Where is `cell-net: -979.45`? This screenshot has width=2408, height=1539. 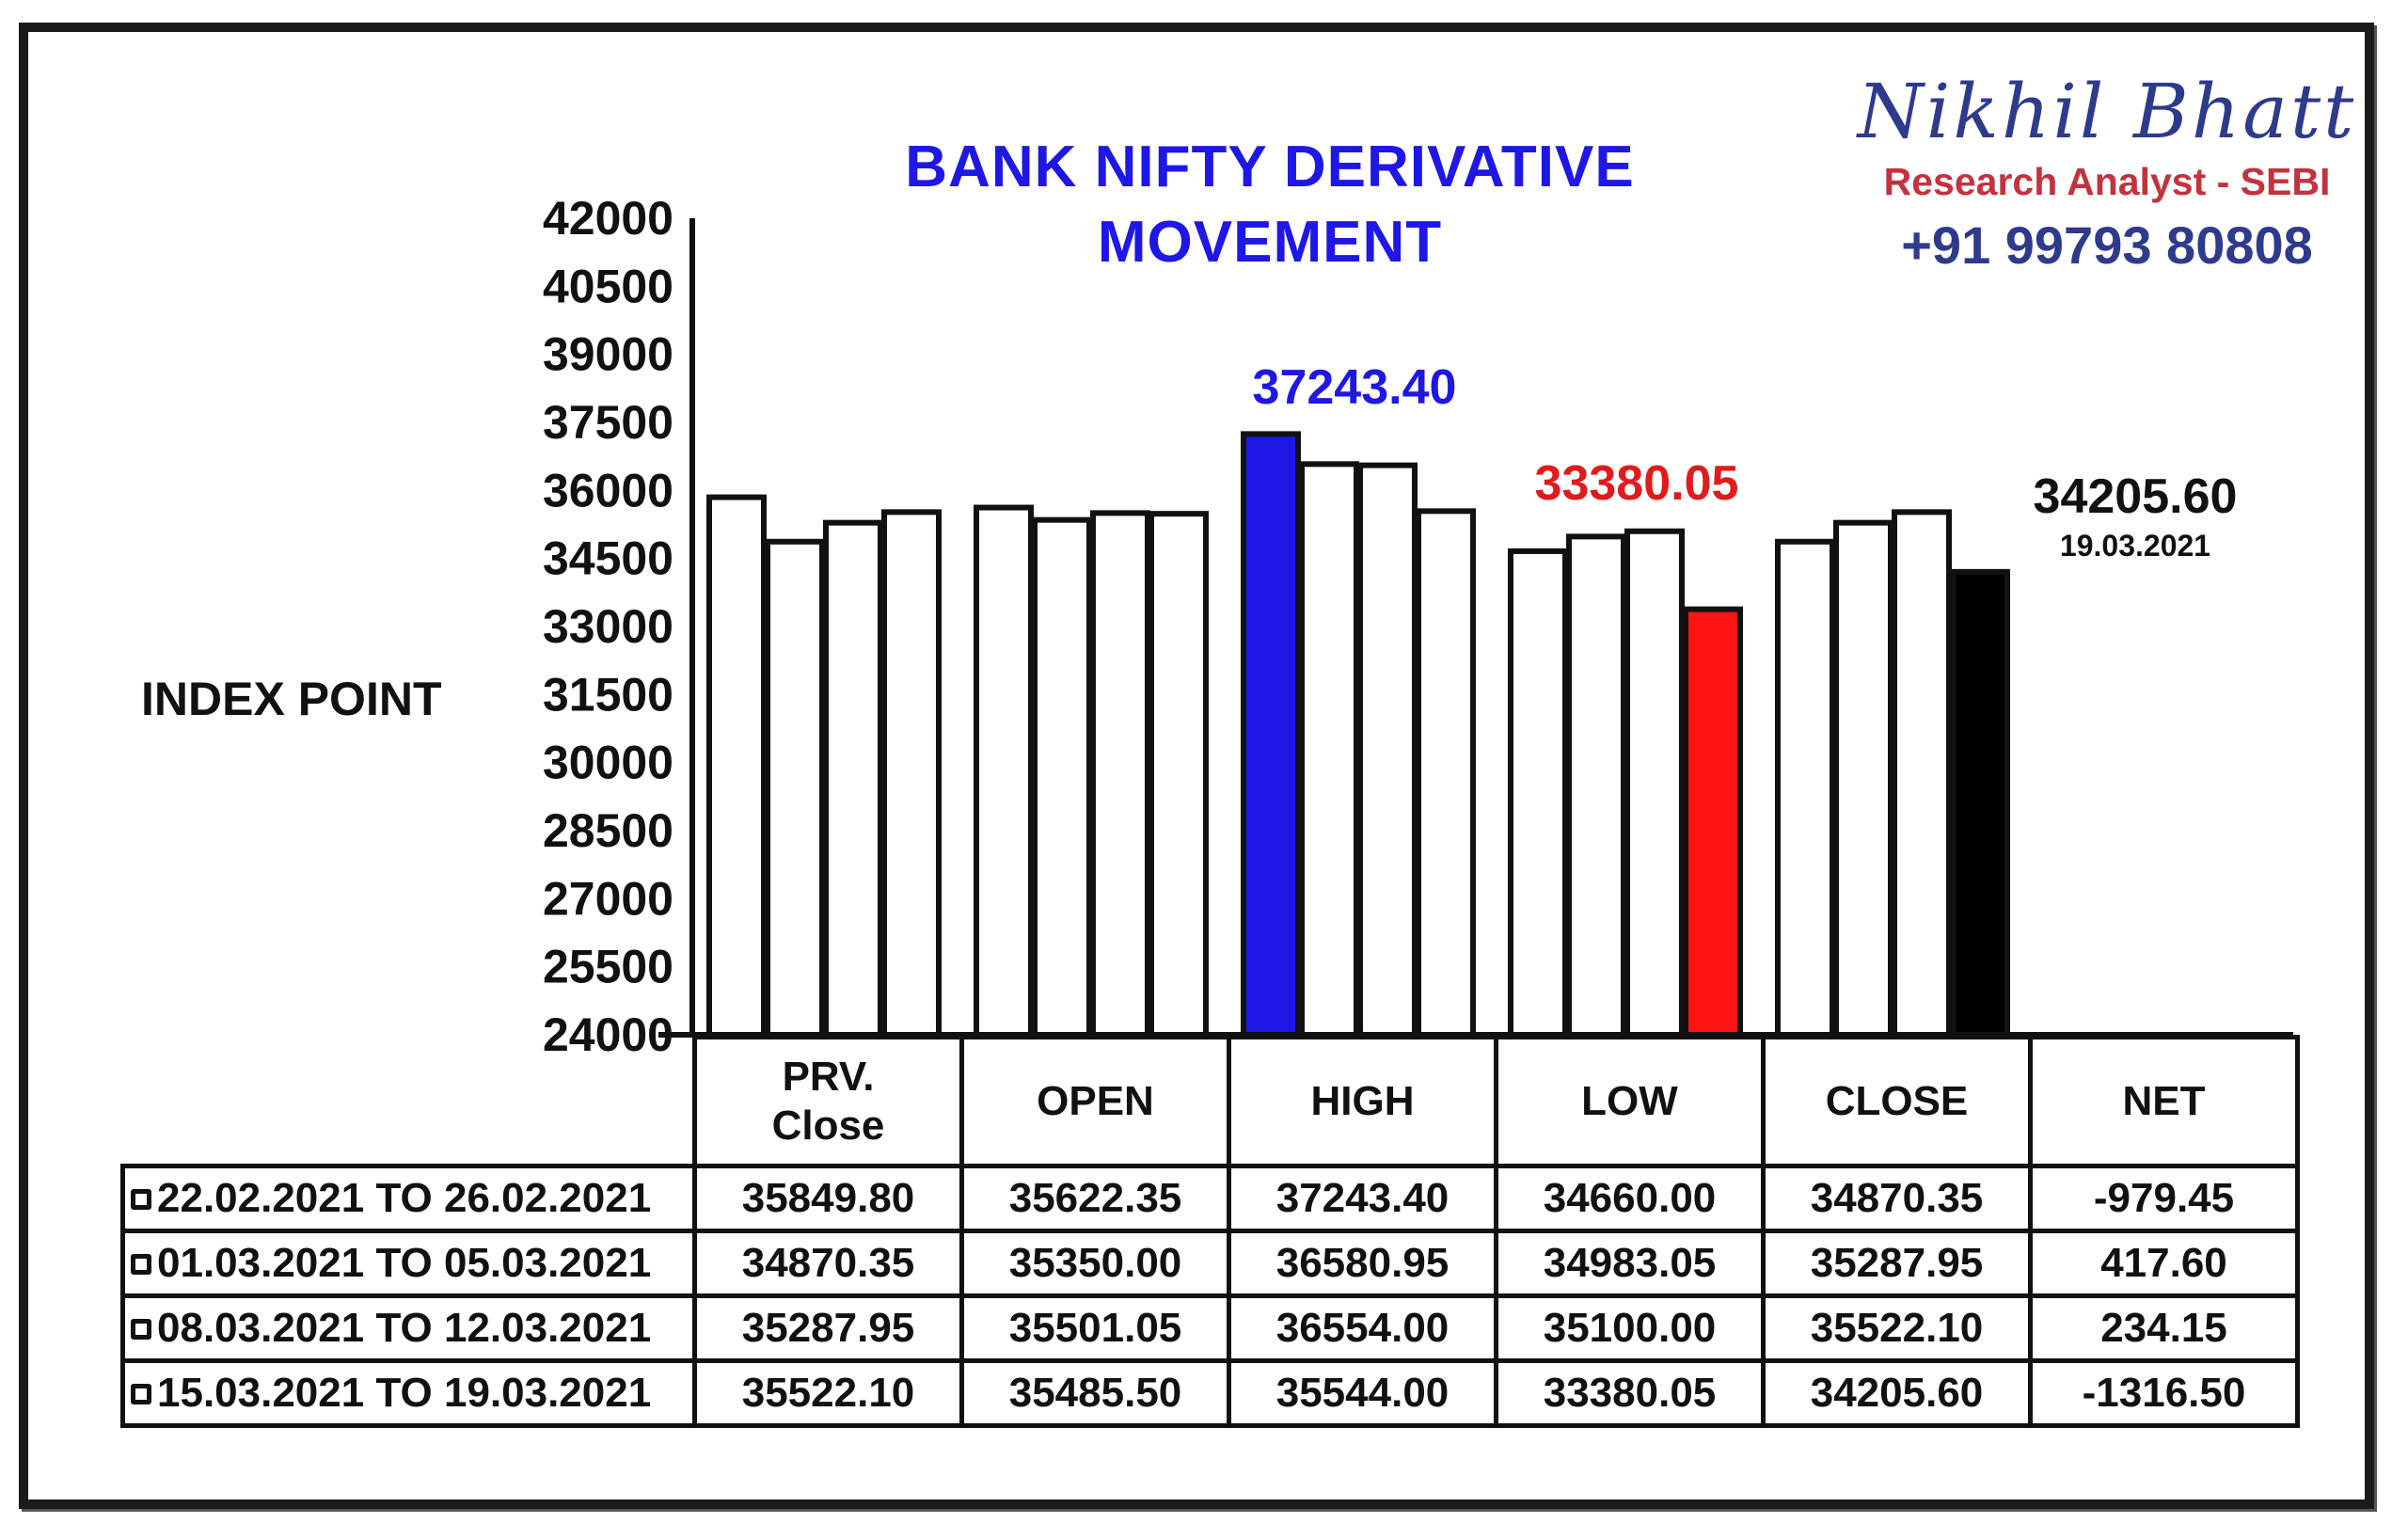
cell-net: -979.45 is located at coordinates (2164, 1198).